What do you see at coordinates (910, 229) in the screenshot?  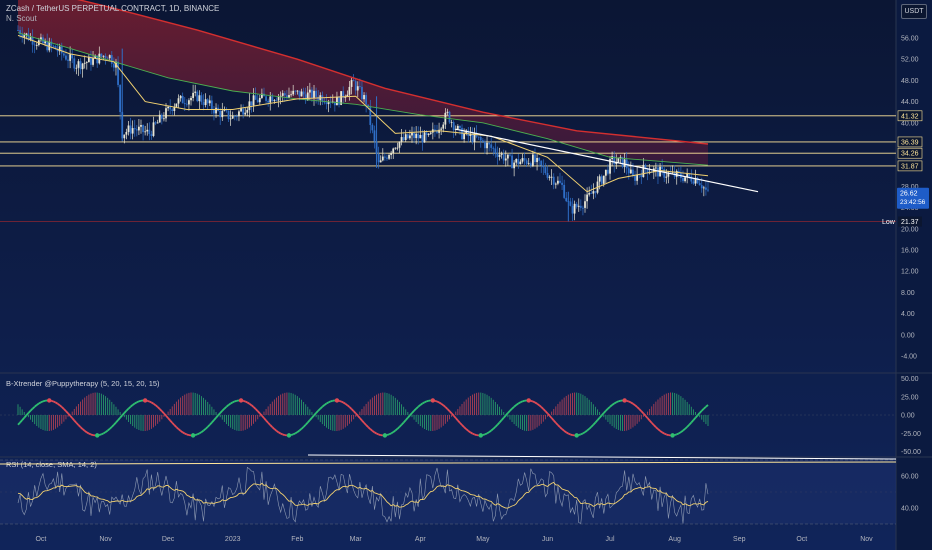 I see `y-tick-label: 20.00` at bounding box center [910, 229].